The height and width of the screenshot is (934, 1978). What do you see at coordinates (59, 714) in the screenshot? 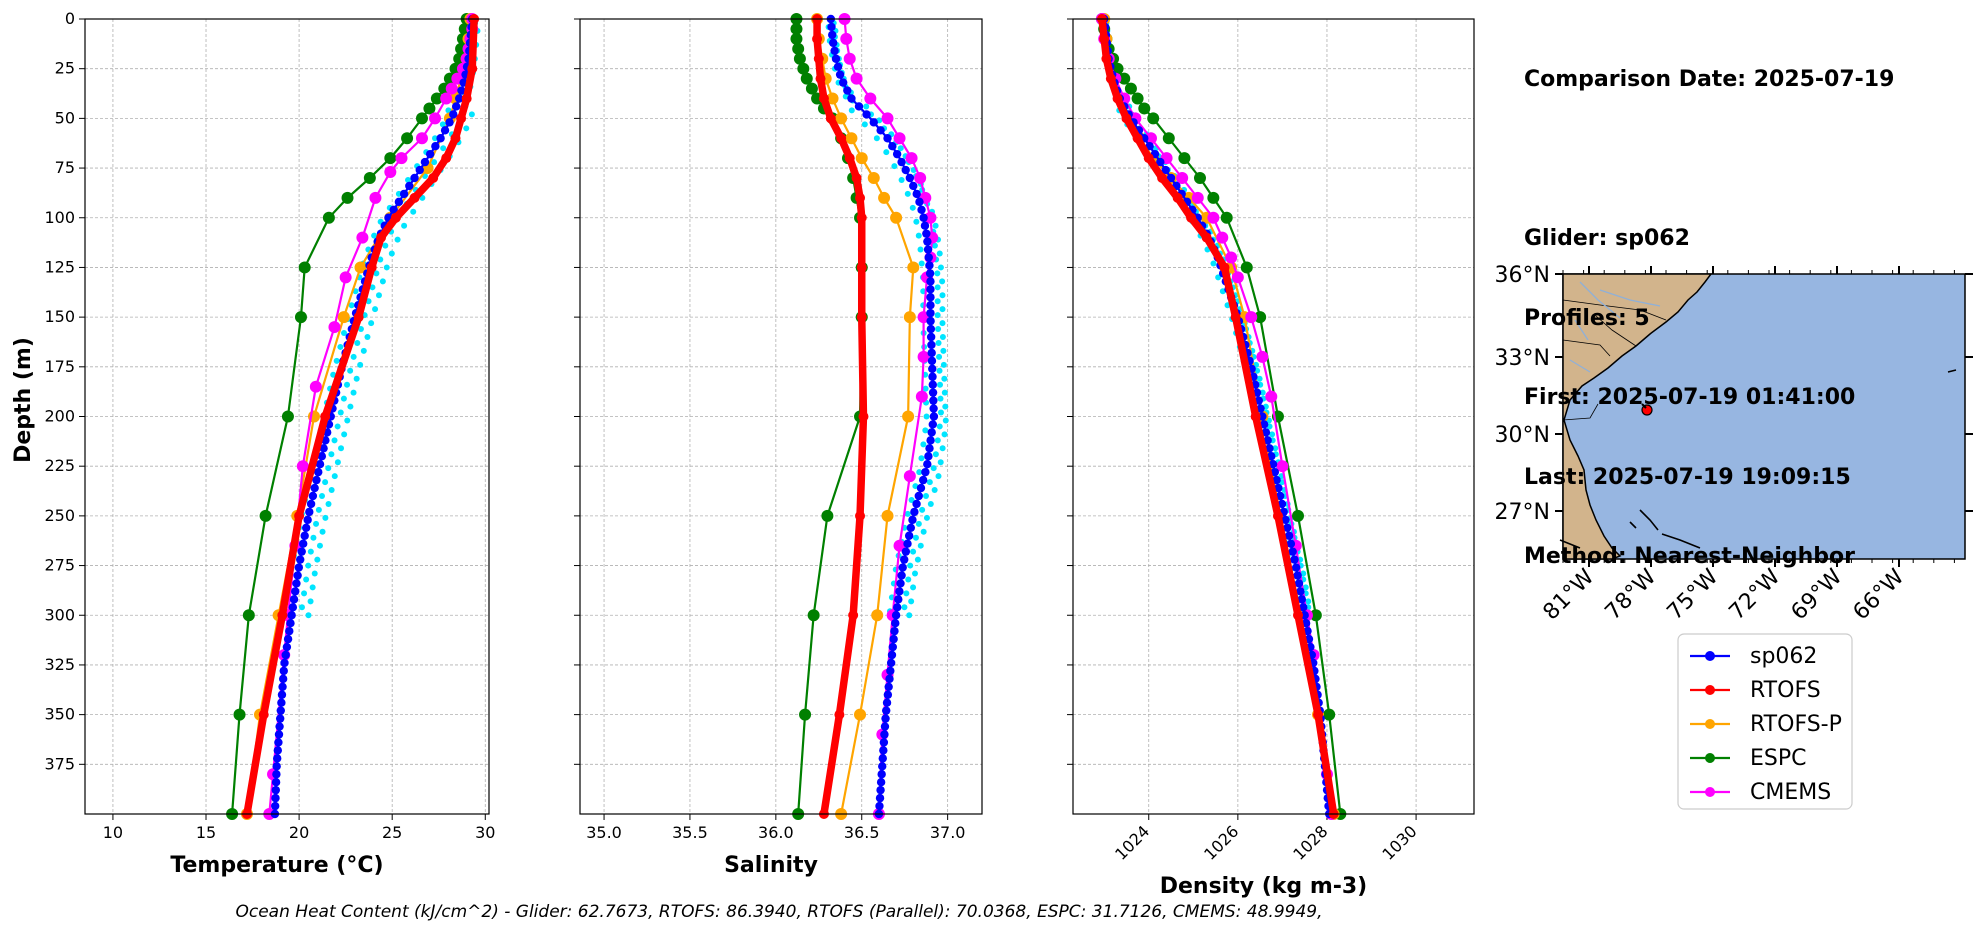
I see `y-tick-label: 350` at bounding box center [59, 714].